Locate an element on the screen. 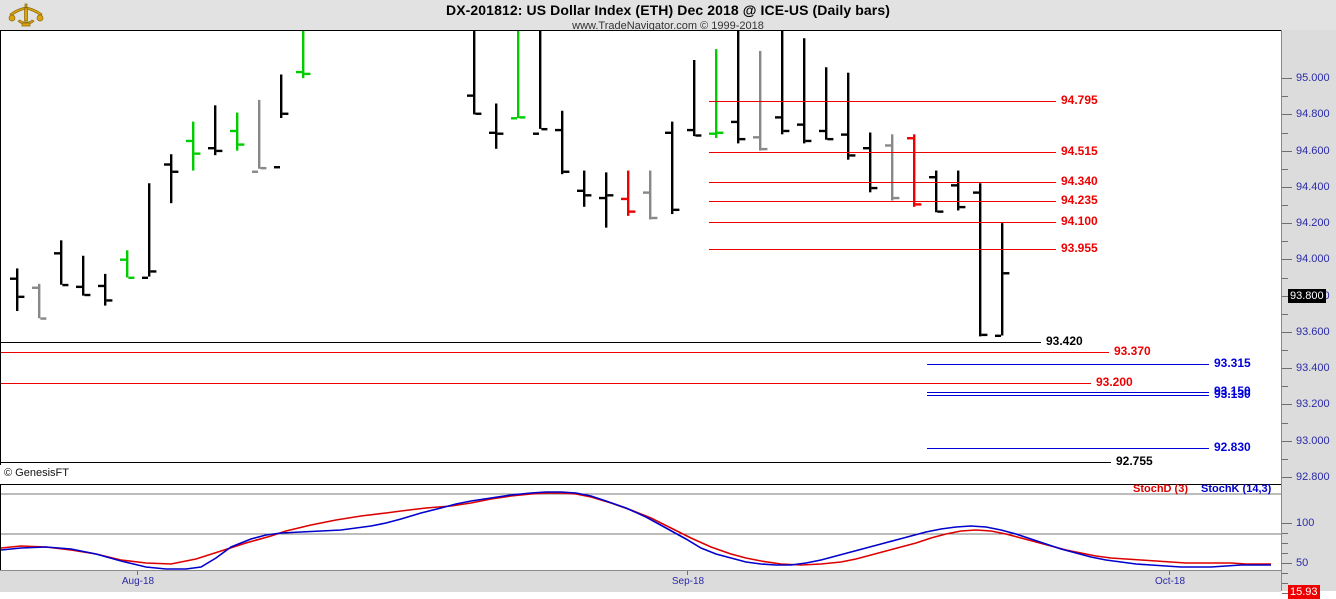 The height and width of the screenshot is (599, 1336). axis-price-label: 93.400 is located at coordinates (1313, 368).